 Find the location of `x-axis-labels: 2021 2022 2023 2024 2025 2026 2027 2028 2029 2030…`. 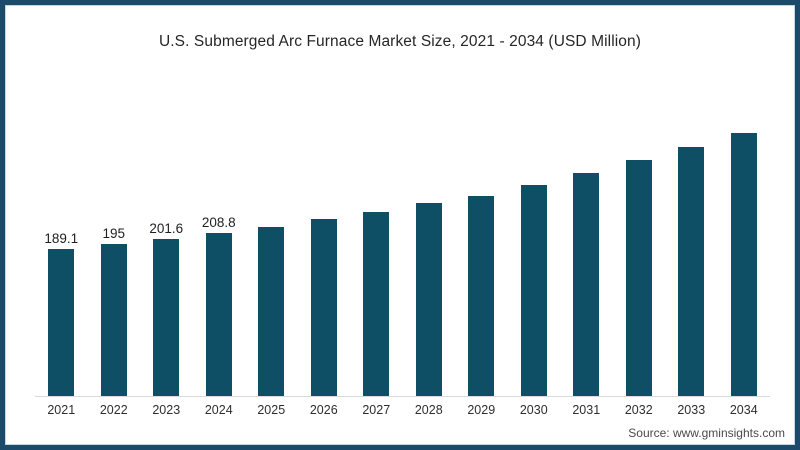

x-axis-labels: 2021 2022 2023 2024 2025 2026 2027 2028 2029 2030… is located at coordinates (402, 410).